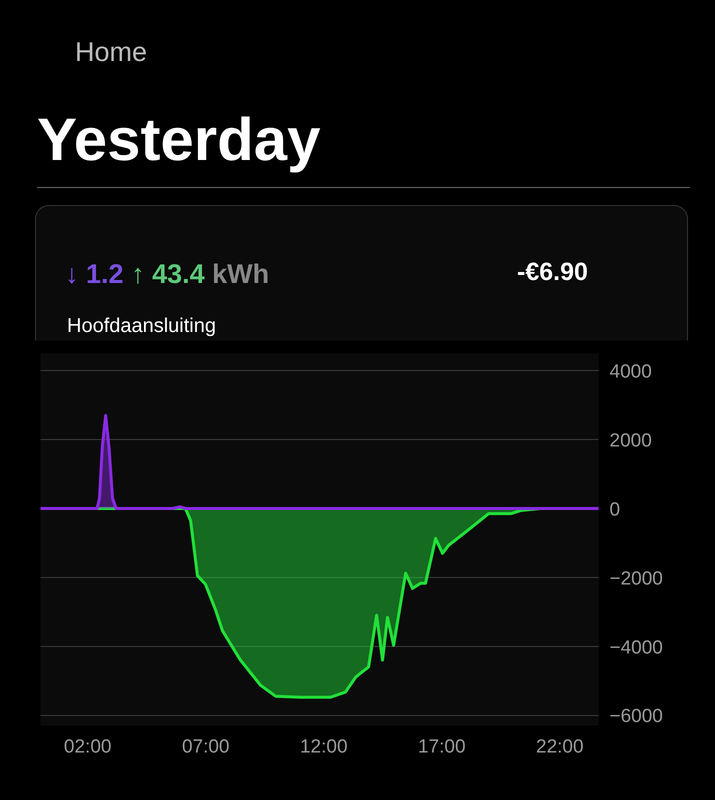 This screenshot has width=715, height=800. Describe the element at coordinates (94, 274) in the screenshot. I see `text: ↓ 1.2` at that location.